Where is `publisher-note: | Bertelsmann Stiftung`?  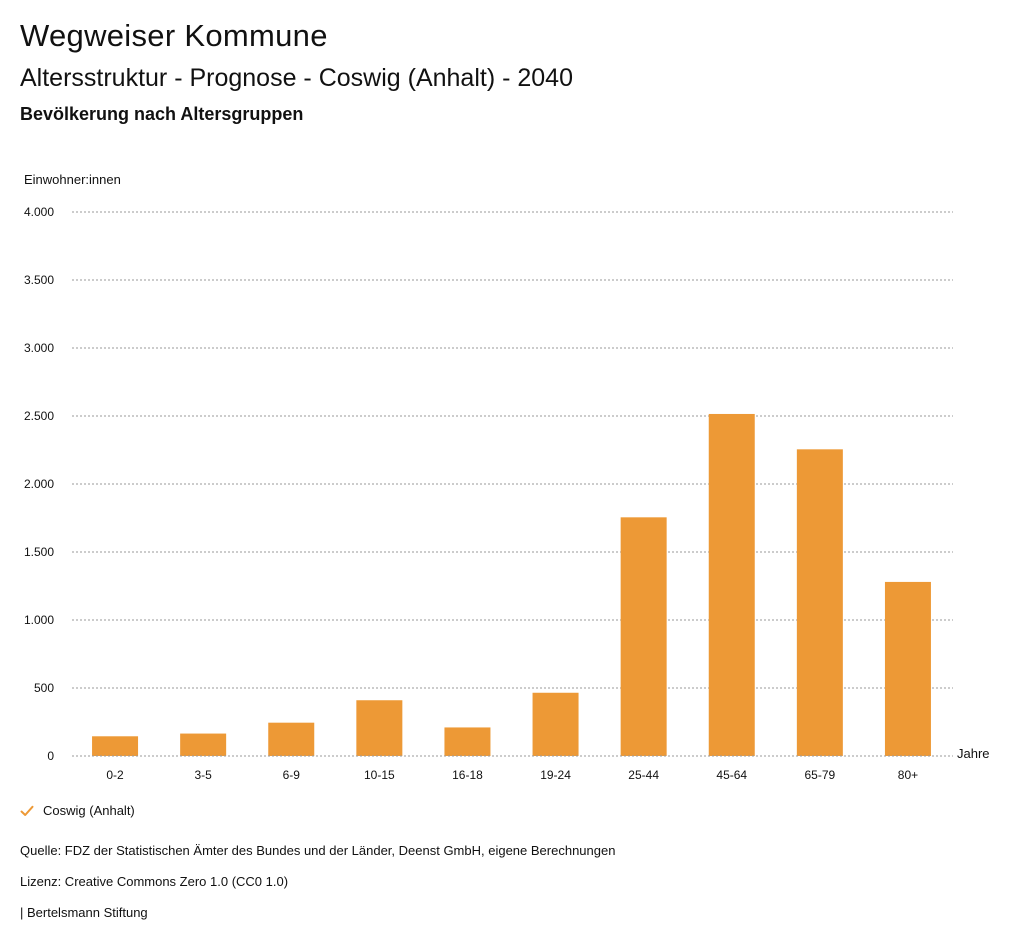 publisher-note: | Bertelsmann Stiftung is located at coordinates (84, 912).